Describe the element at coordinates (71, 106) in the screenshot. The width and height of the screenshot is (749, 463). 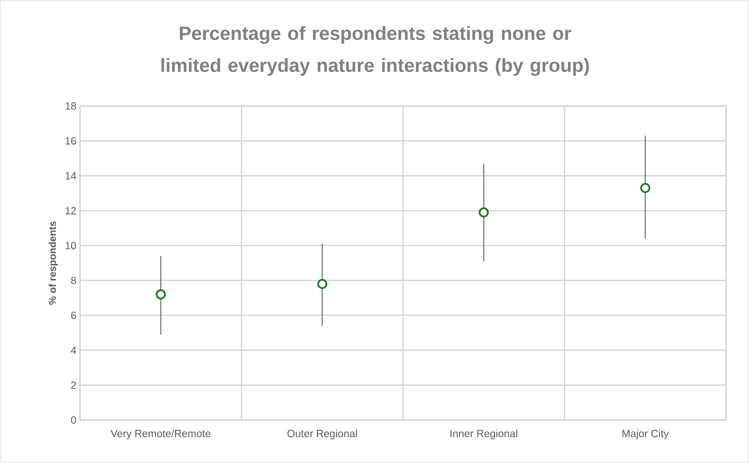
I see `y-tick-label: 18` at that location.